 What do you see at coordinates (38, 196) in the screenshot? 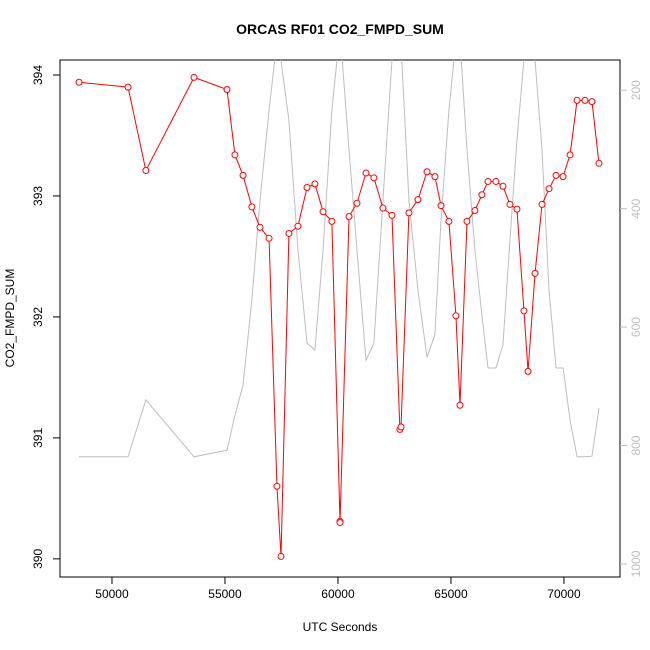
I see `y-tick-label: 393` at bounding box center [38, 196].